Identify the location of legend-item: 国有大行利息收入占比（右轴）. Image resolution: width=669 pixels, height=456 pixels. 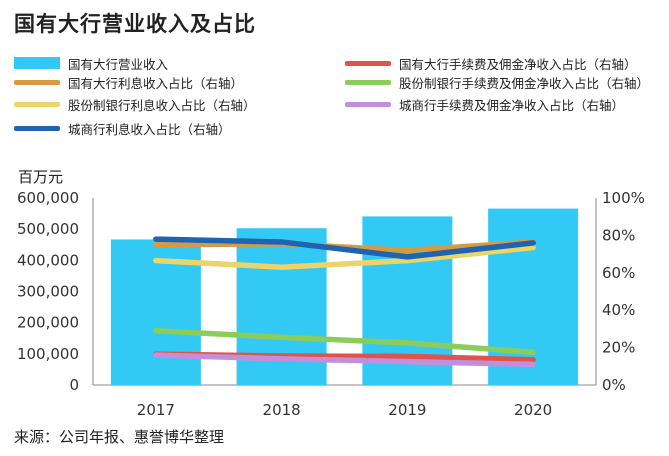
(128, 82).